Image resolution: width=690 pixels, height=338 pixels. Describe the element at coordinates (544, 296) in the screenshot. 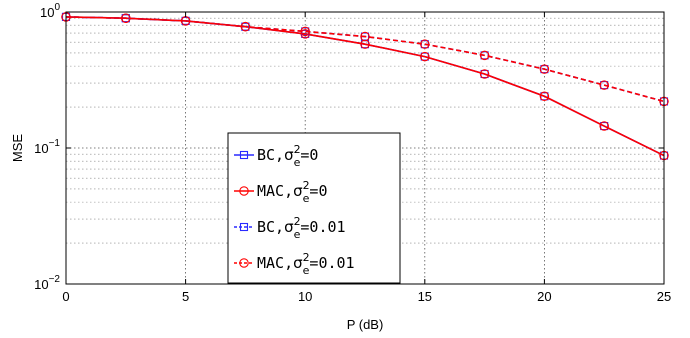

I see `x-tick-label: 20` at that location.